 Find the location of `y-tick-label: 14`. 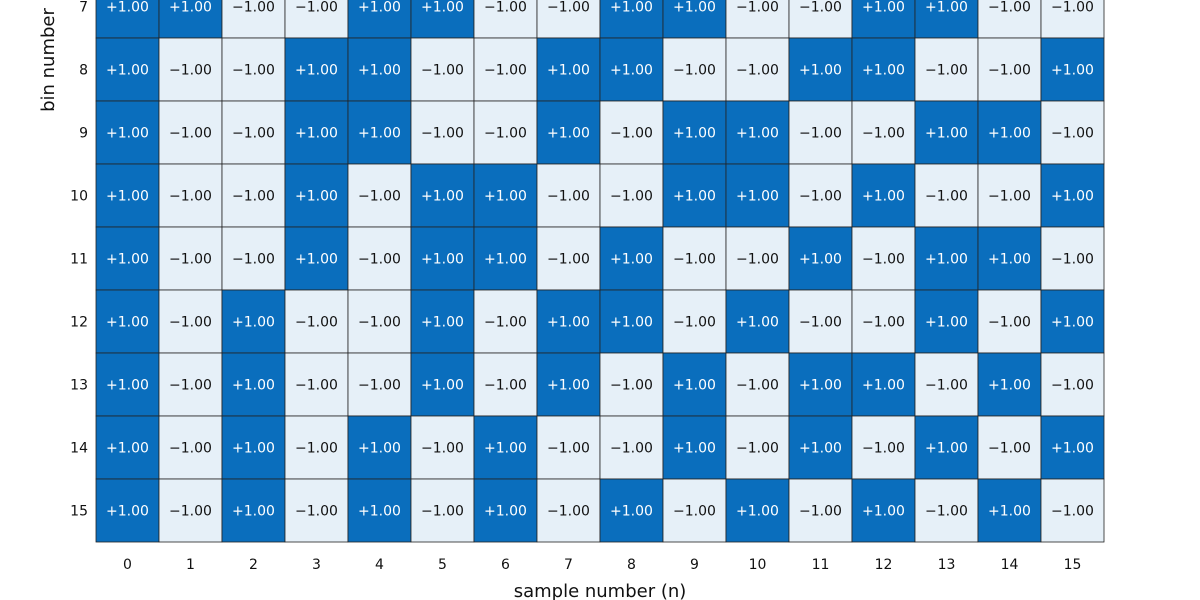

y-tick-label: 14 is located at coordinates (79, 449).